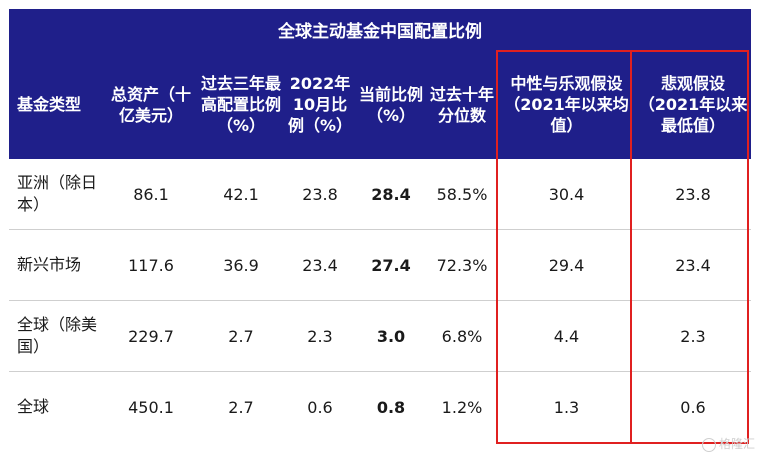 This screenshot has height=456, width=763. I want to click on 10y-percentile-cell: 6.8%, so click(462, 336).